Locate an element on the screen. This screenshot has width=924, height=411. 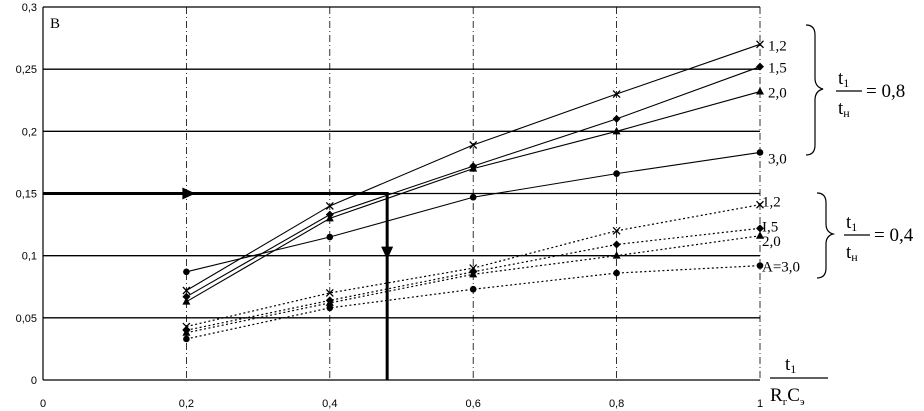
series-label: 1,5 is located at coordinates (777, 69).